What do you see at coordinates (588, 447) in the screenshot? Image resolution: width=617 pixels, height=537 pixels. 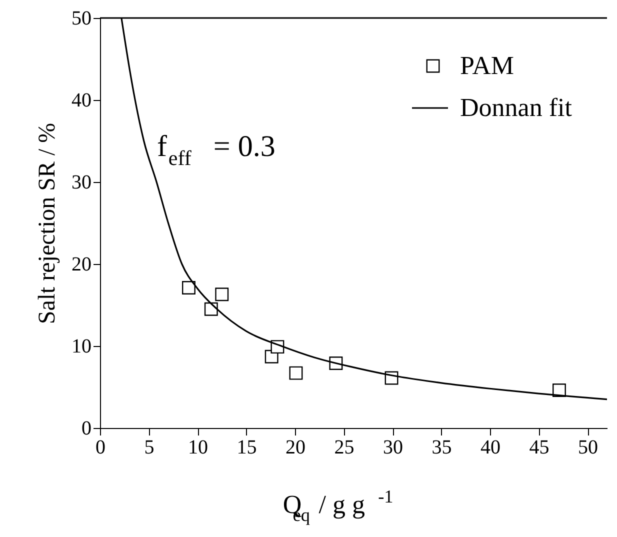 I see `x-tick-label: 50` at bounding box center [588, 447].